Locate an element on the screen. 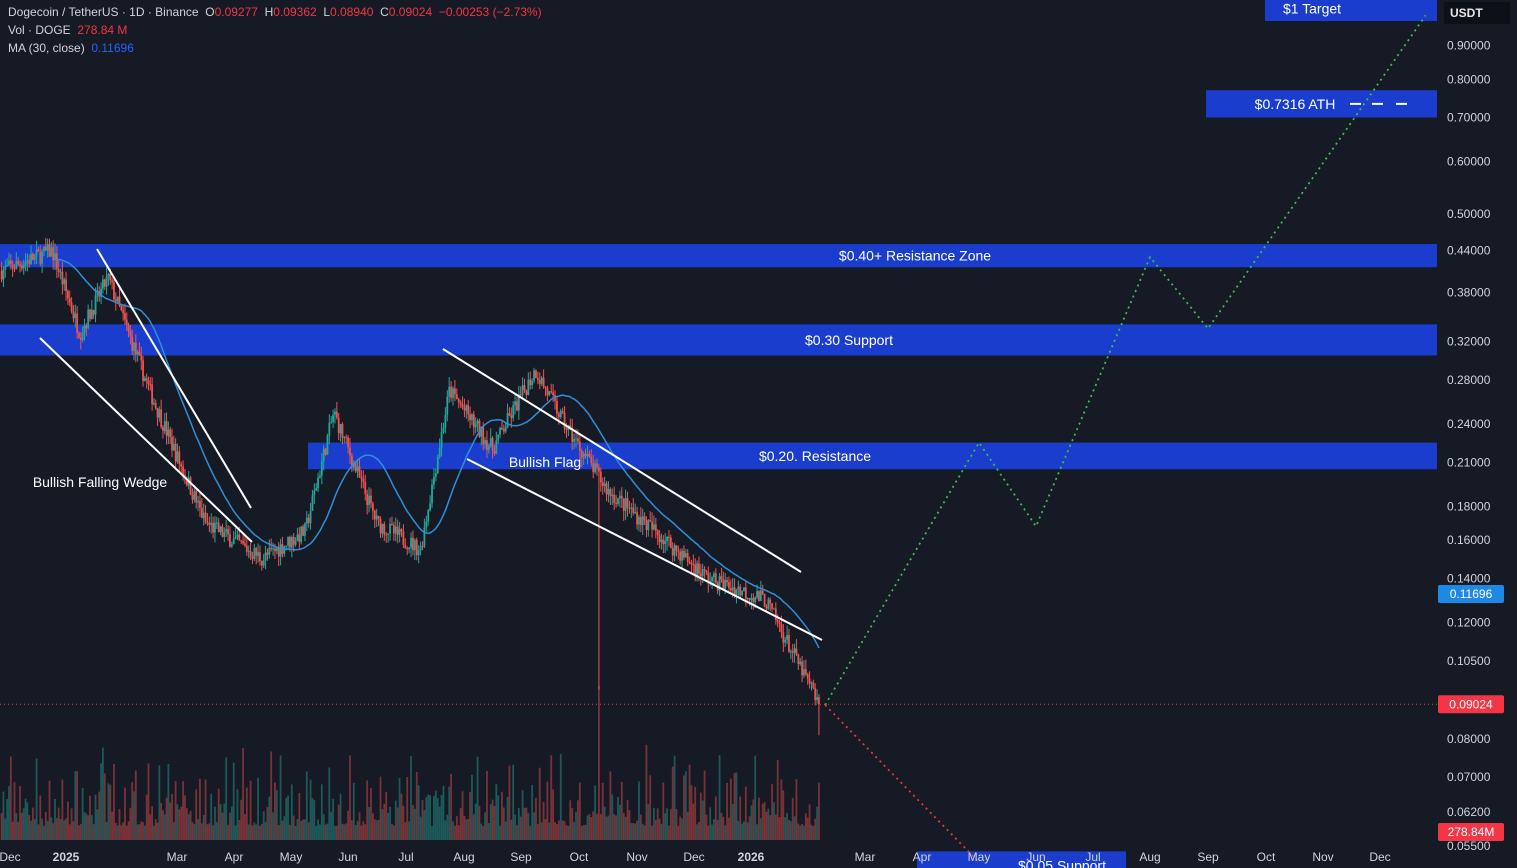 Image resolution: width=1517 pixels, height=868 pixels. volume-badge: 278.84M is located at coordinates (1471, 832).